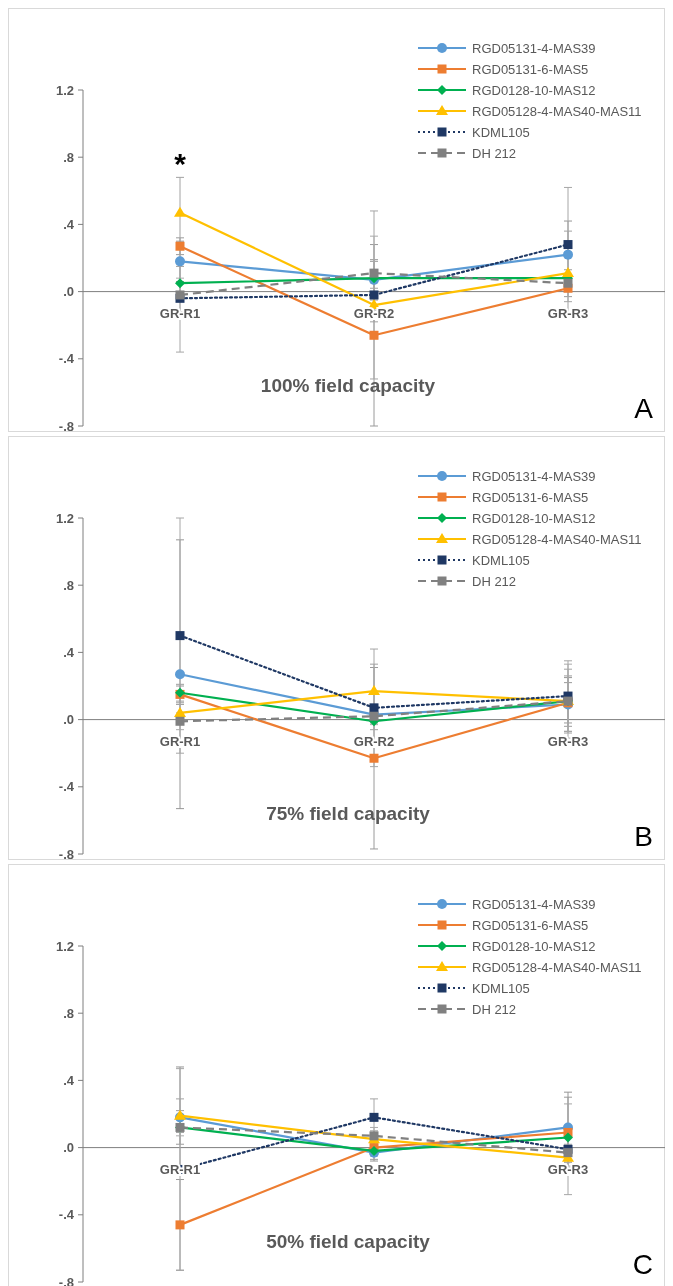 Image resolution: width=673 pixels, height=1286 pixels. What do you see at coordinates (348, 1242) in the screenshot?
I see `annotation: 50% field capacity` at bounding box center [348, 1242].